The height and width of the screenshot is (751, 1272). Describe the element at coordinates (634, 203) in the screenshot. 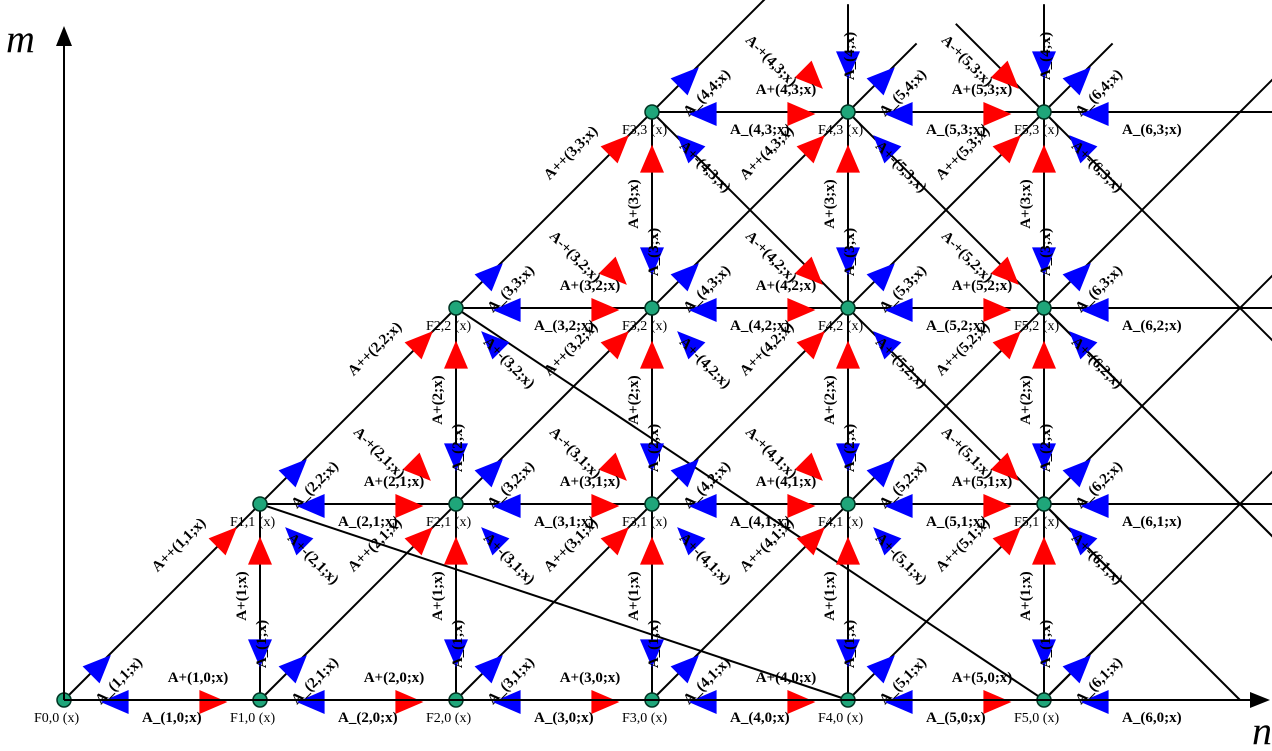

I see `label-plus-vertical: A+(3;x)` at that location.